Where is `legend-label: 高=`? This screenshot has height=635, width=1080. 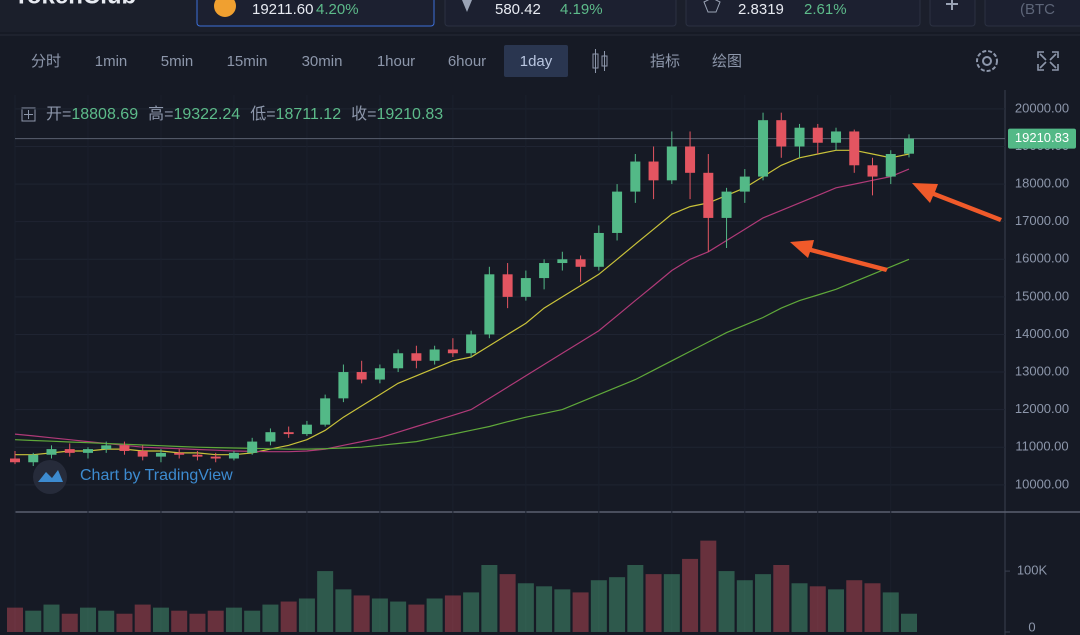 legend-label: 高= is located at coordinates (160, 114).